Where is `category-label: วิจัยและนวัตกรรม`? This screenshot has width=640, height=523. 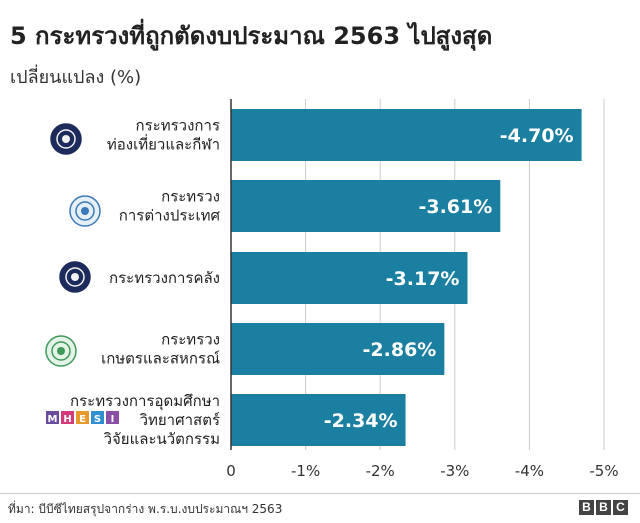 category-label: วิจัยและนวัตกรรม is located at coordinates (161, 439).